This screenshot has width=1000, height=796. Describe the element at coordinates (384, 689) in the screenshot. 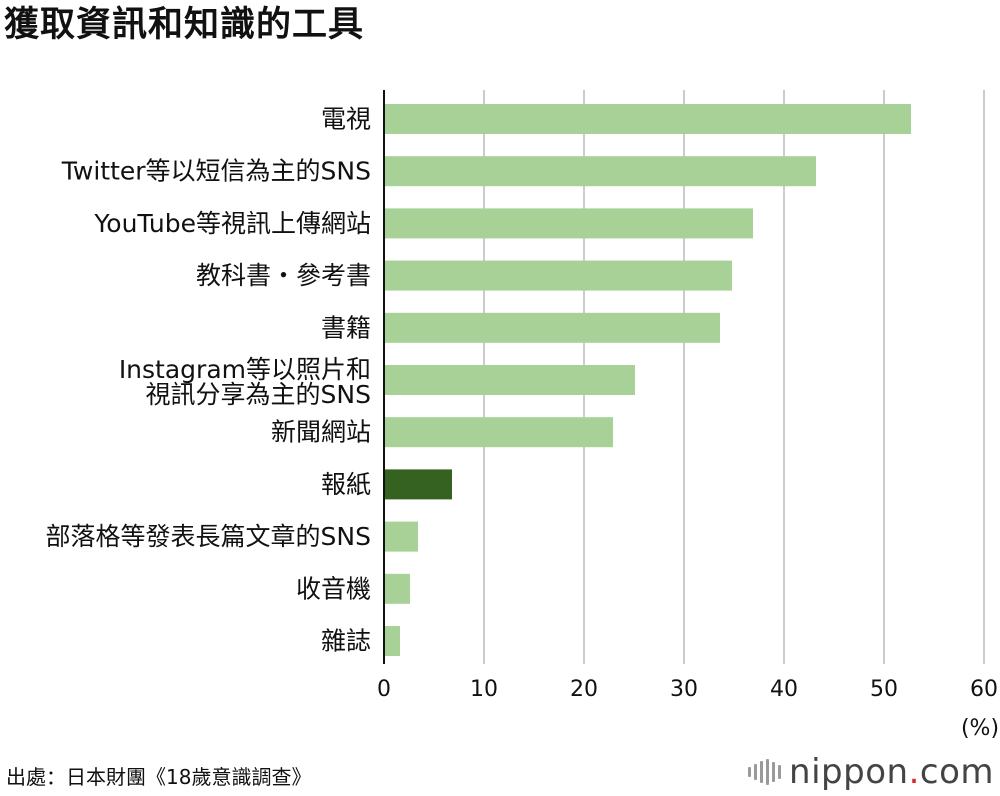

I see `x-tick-label: 0` at that location.